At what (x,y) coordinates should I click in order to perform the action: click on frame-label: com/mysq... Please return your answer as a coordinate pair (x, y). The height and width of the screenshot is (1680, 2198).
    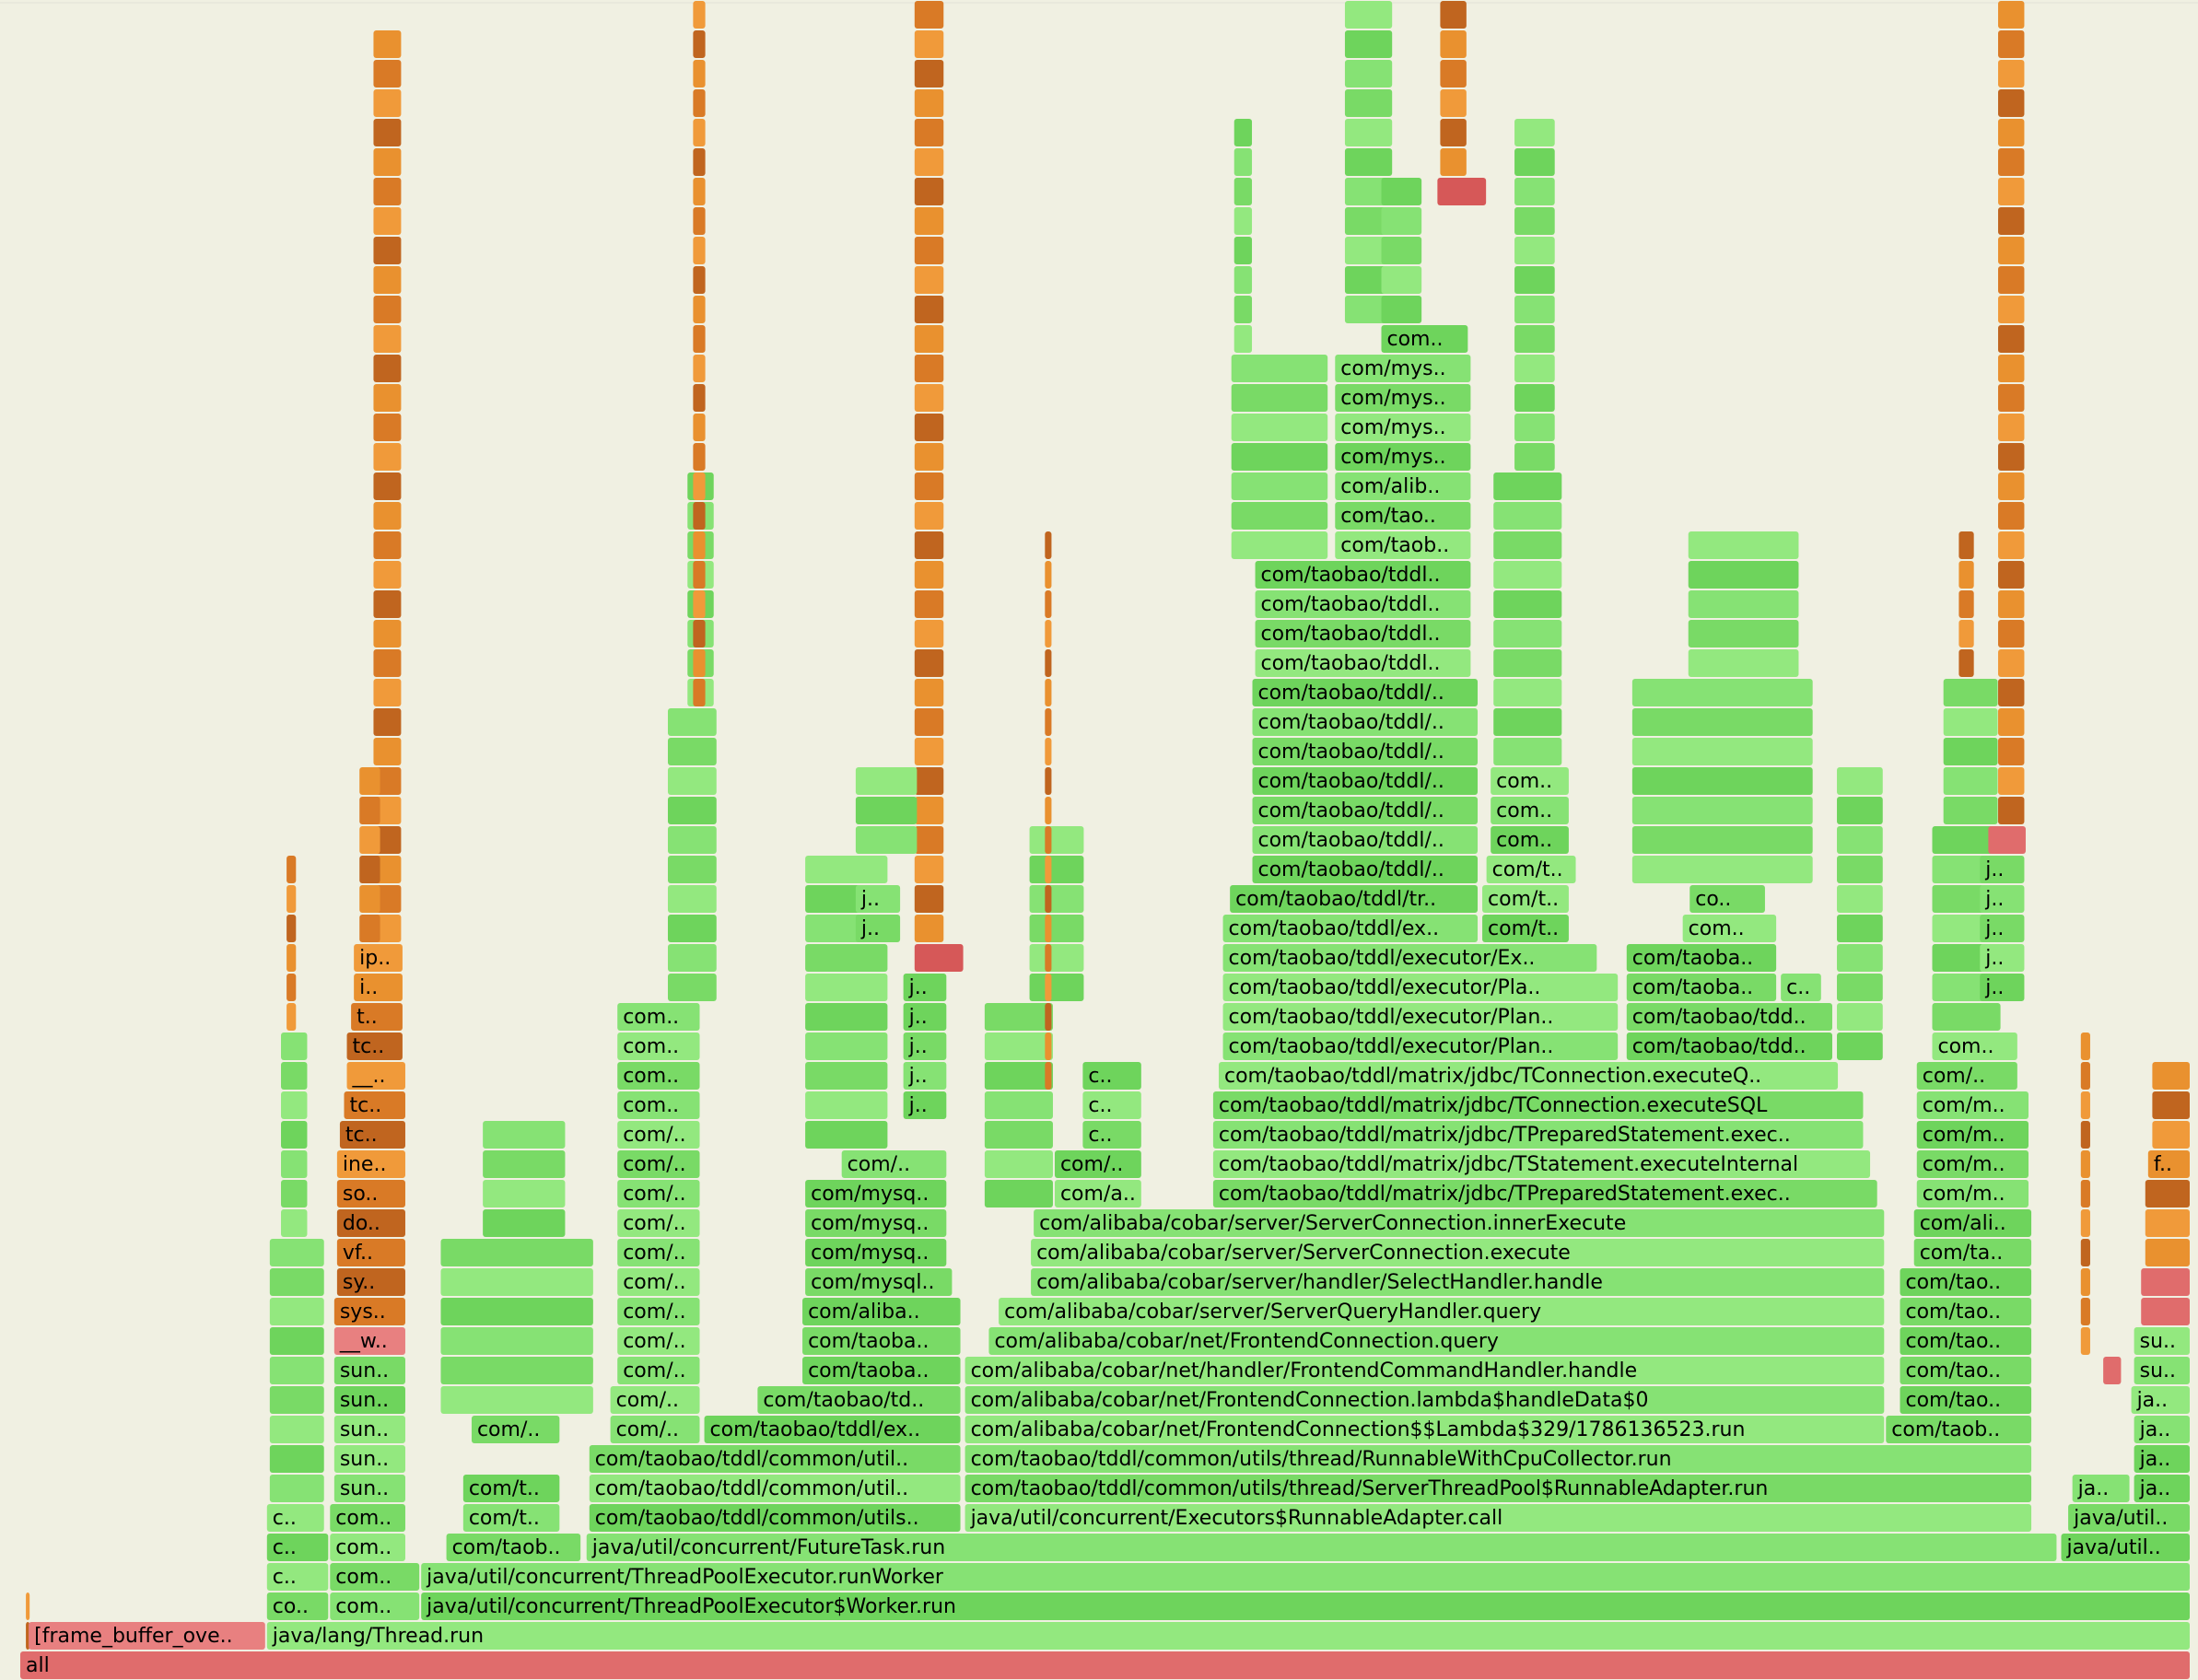
    Looking at the image, I should click on (870, 1253).